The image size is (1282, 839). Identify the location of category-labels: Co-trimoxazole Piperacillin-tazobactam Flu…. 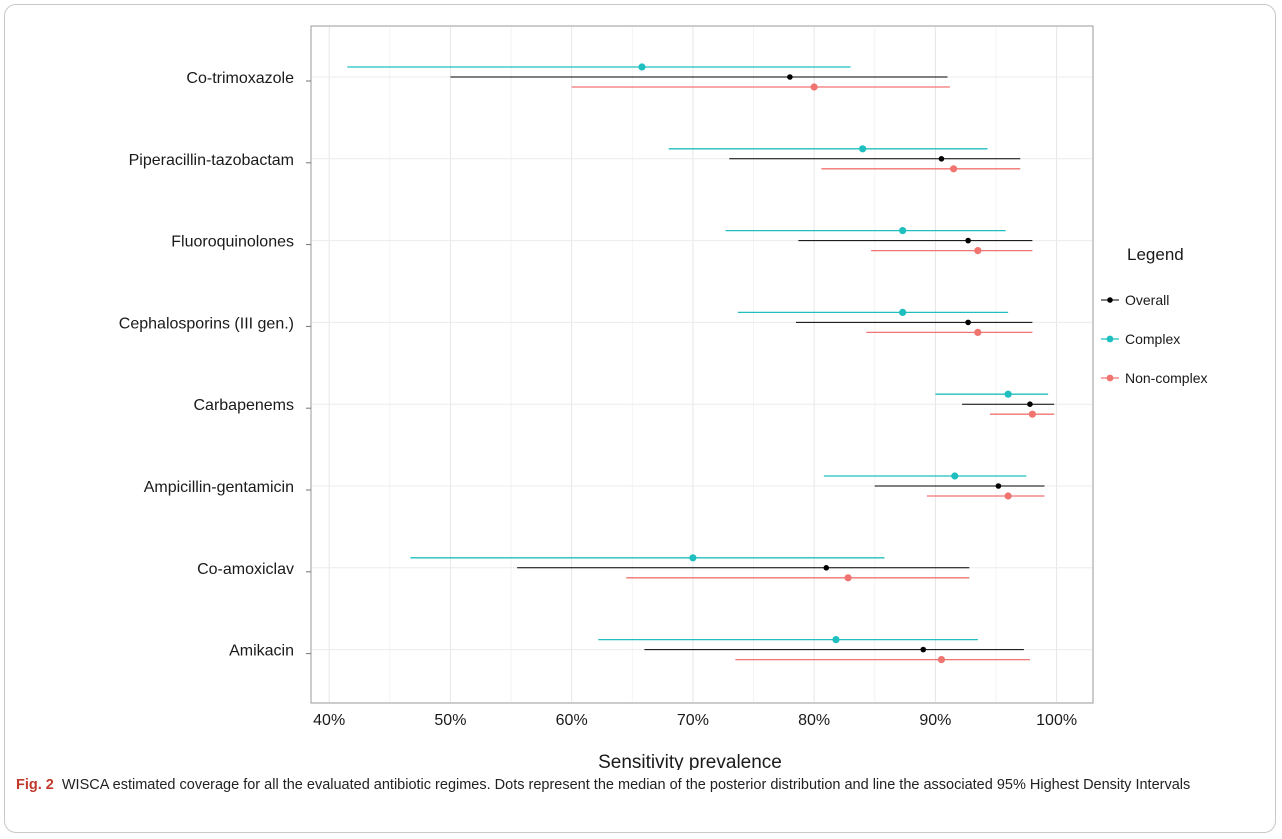
(215, 365).